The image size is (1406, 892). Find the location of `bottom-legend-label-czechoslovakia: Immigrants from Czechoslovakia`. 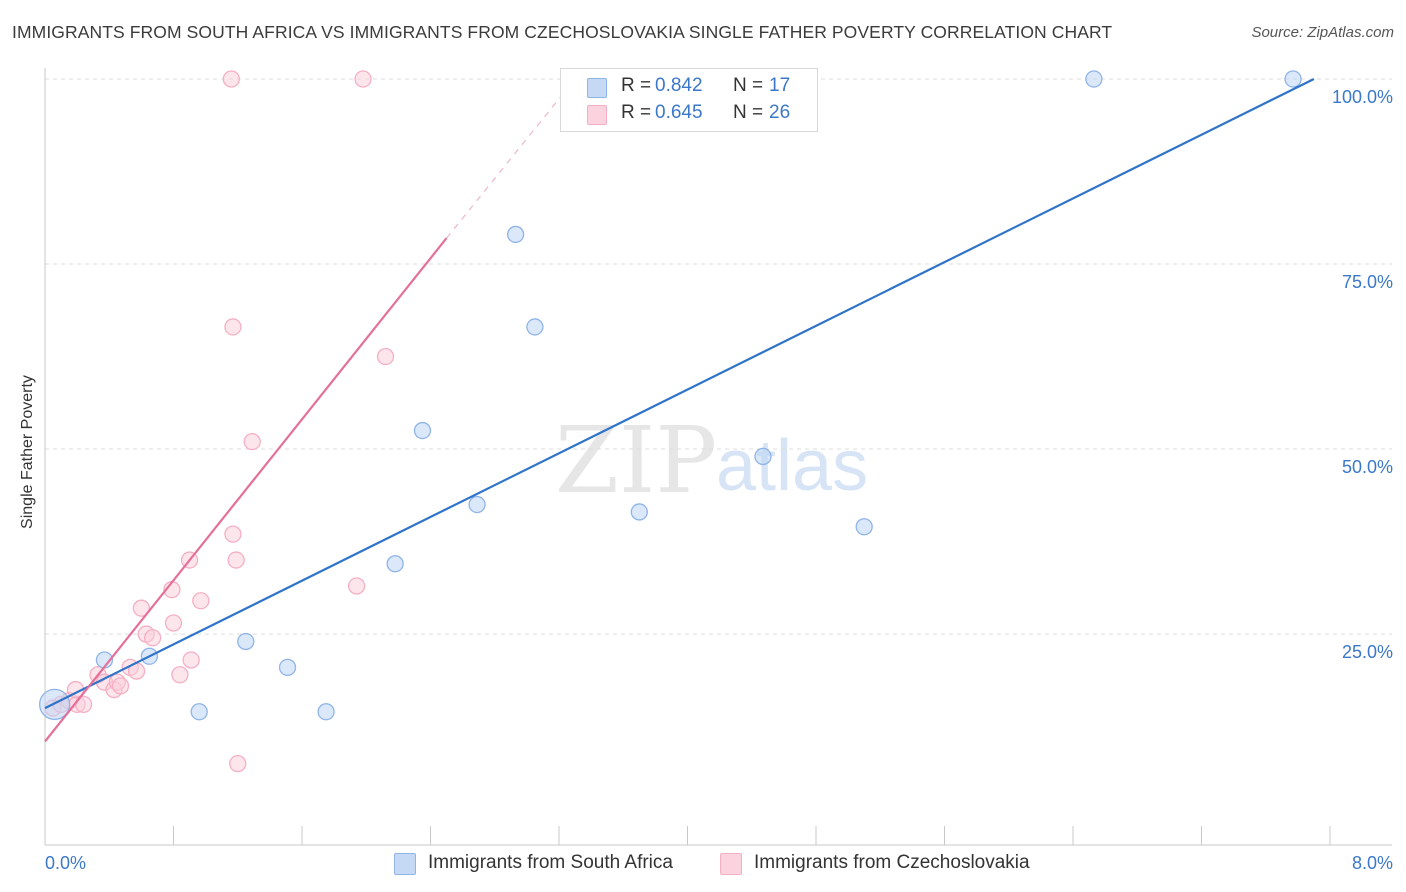

bottom-legend-label-czechoslovakia: Immigrants from Czechoslovakia is located at coordinates (892, 862).